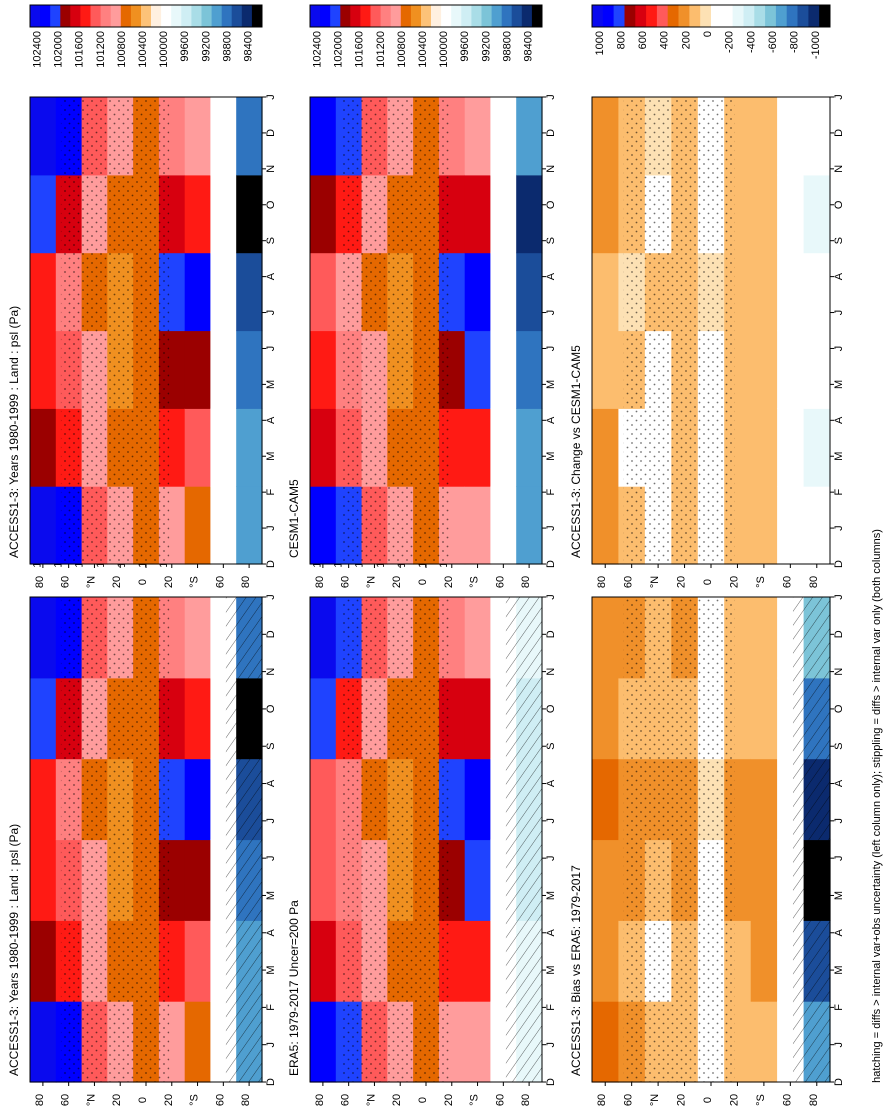 The width and height of the screenshot is (887, 1112). What do you see at coordinates (381, 49) in the screenshot?
I see `colorbar-tick-label: 101200` at bounding box center [381, 49].